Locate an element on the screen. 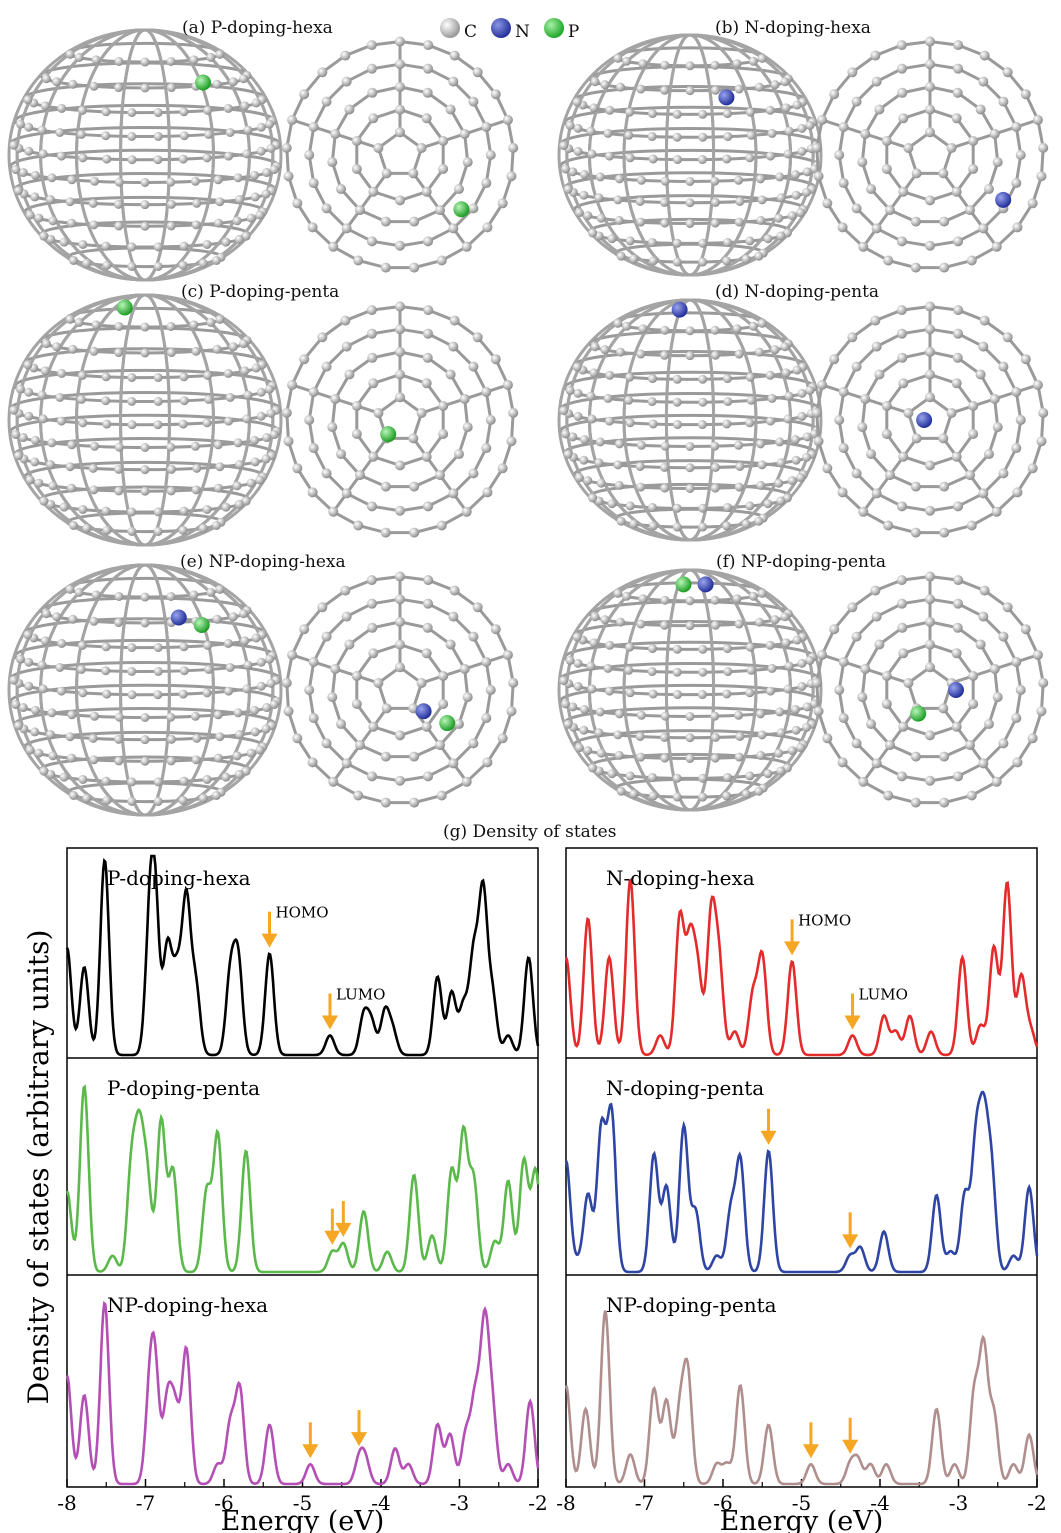 The image size is (1061, 1533). legend-item-c: C is located at coordinates (458, 30).